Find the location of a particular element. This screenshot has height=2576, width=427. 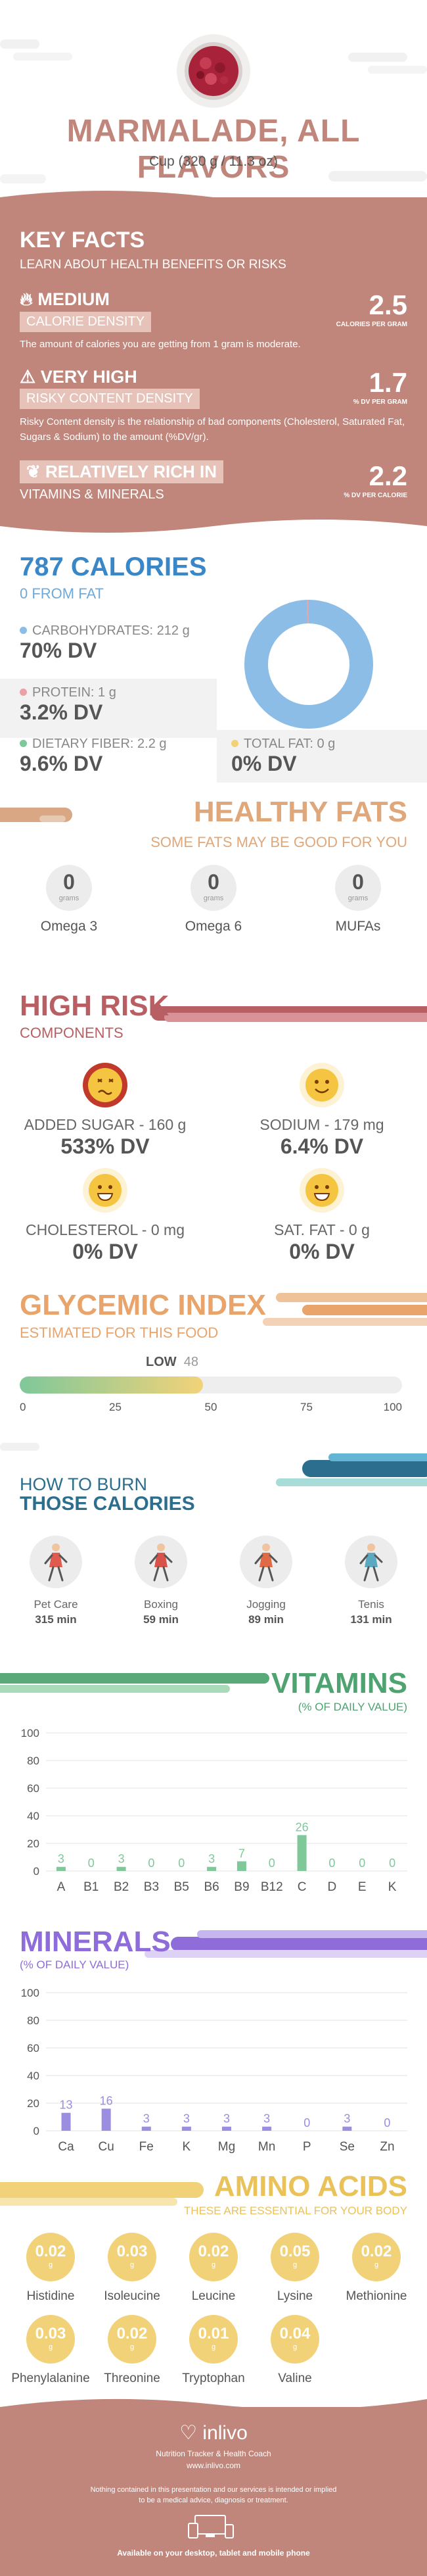

vitamin-category-label: B12 is located at coordinates (272, 1887).